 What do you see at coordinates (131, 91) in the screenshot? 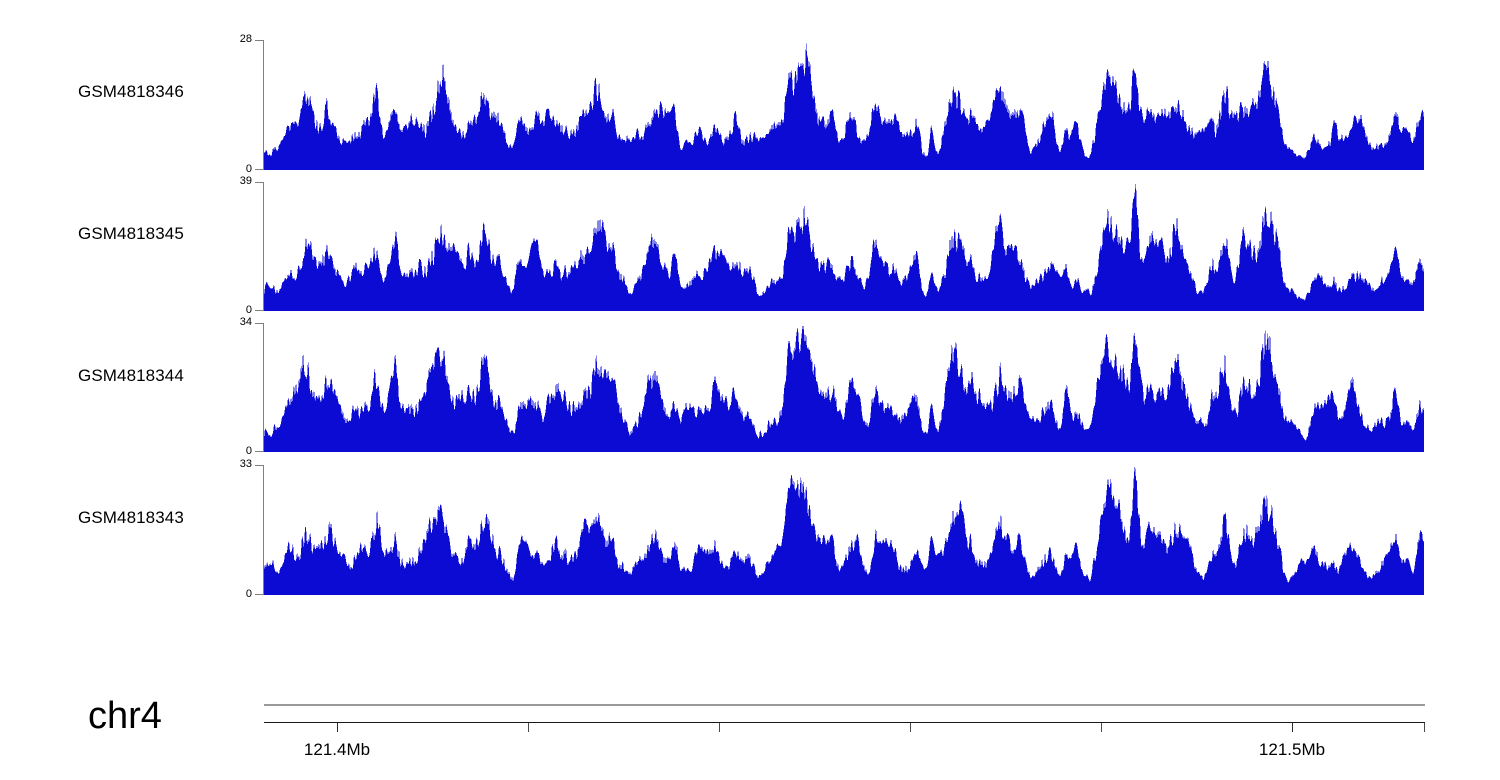
I see `track-sample-label: GSM4818346` at bounding box center [131, 91].